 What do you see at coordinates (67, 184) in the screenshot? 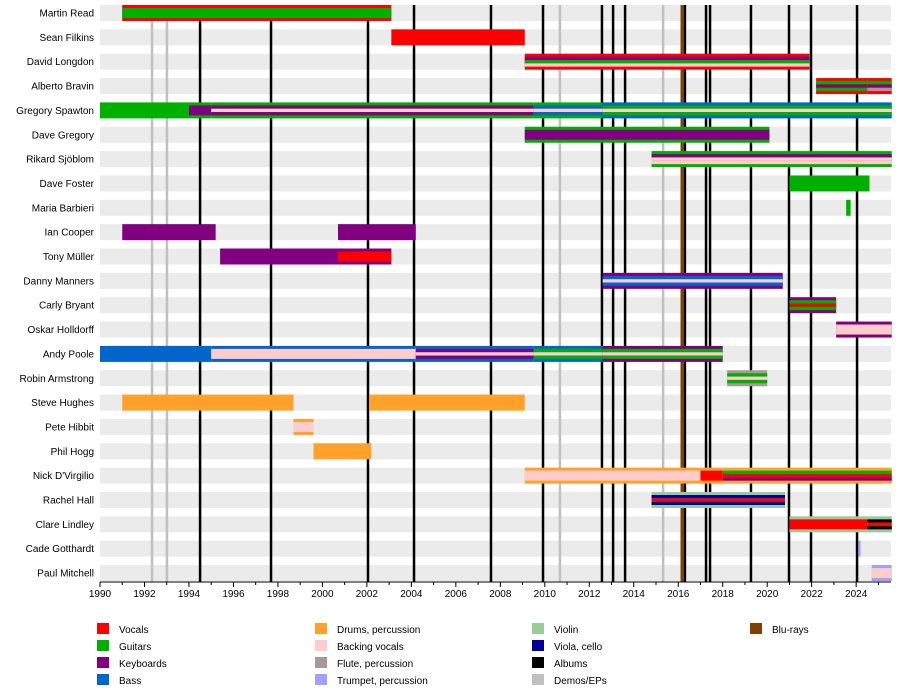
I see `member-name: Dave Foster` at bounding box center [67, 184].